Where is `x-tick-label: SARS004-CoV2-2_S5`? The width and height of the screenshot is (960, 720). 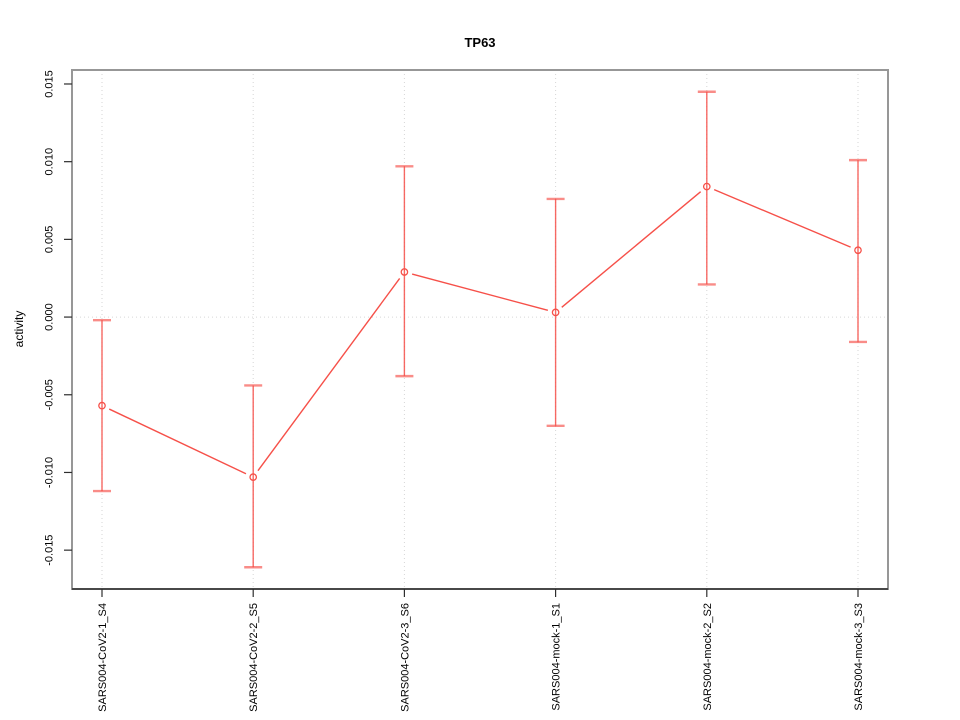
x-tick-label: SARS004-CoV2-2_S5 is located at coordinates (254, 657).